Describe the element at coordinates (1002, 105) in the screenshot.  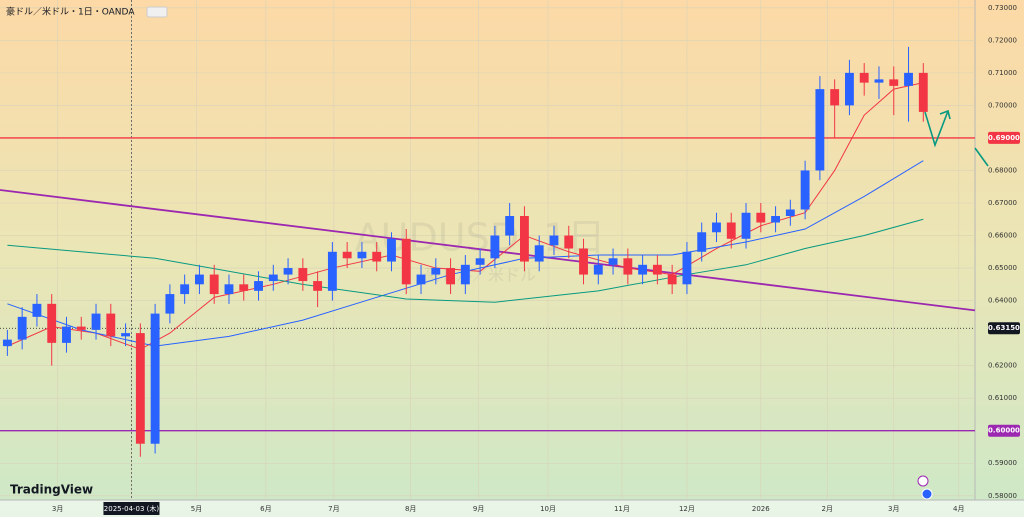
I see `y-tick-label: 0.70000` at that location.